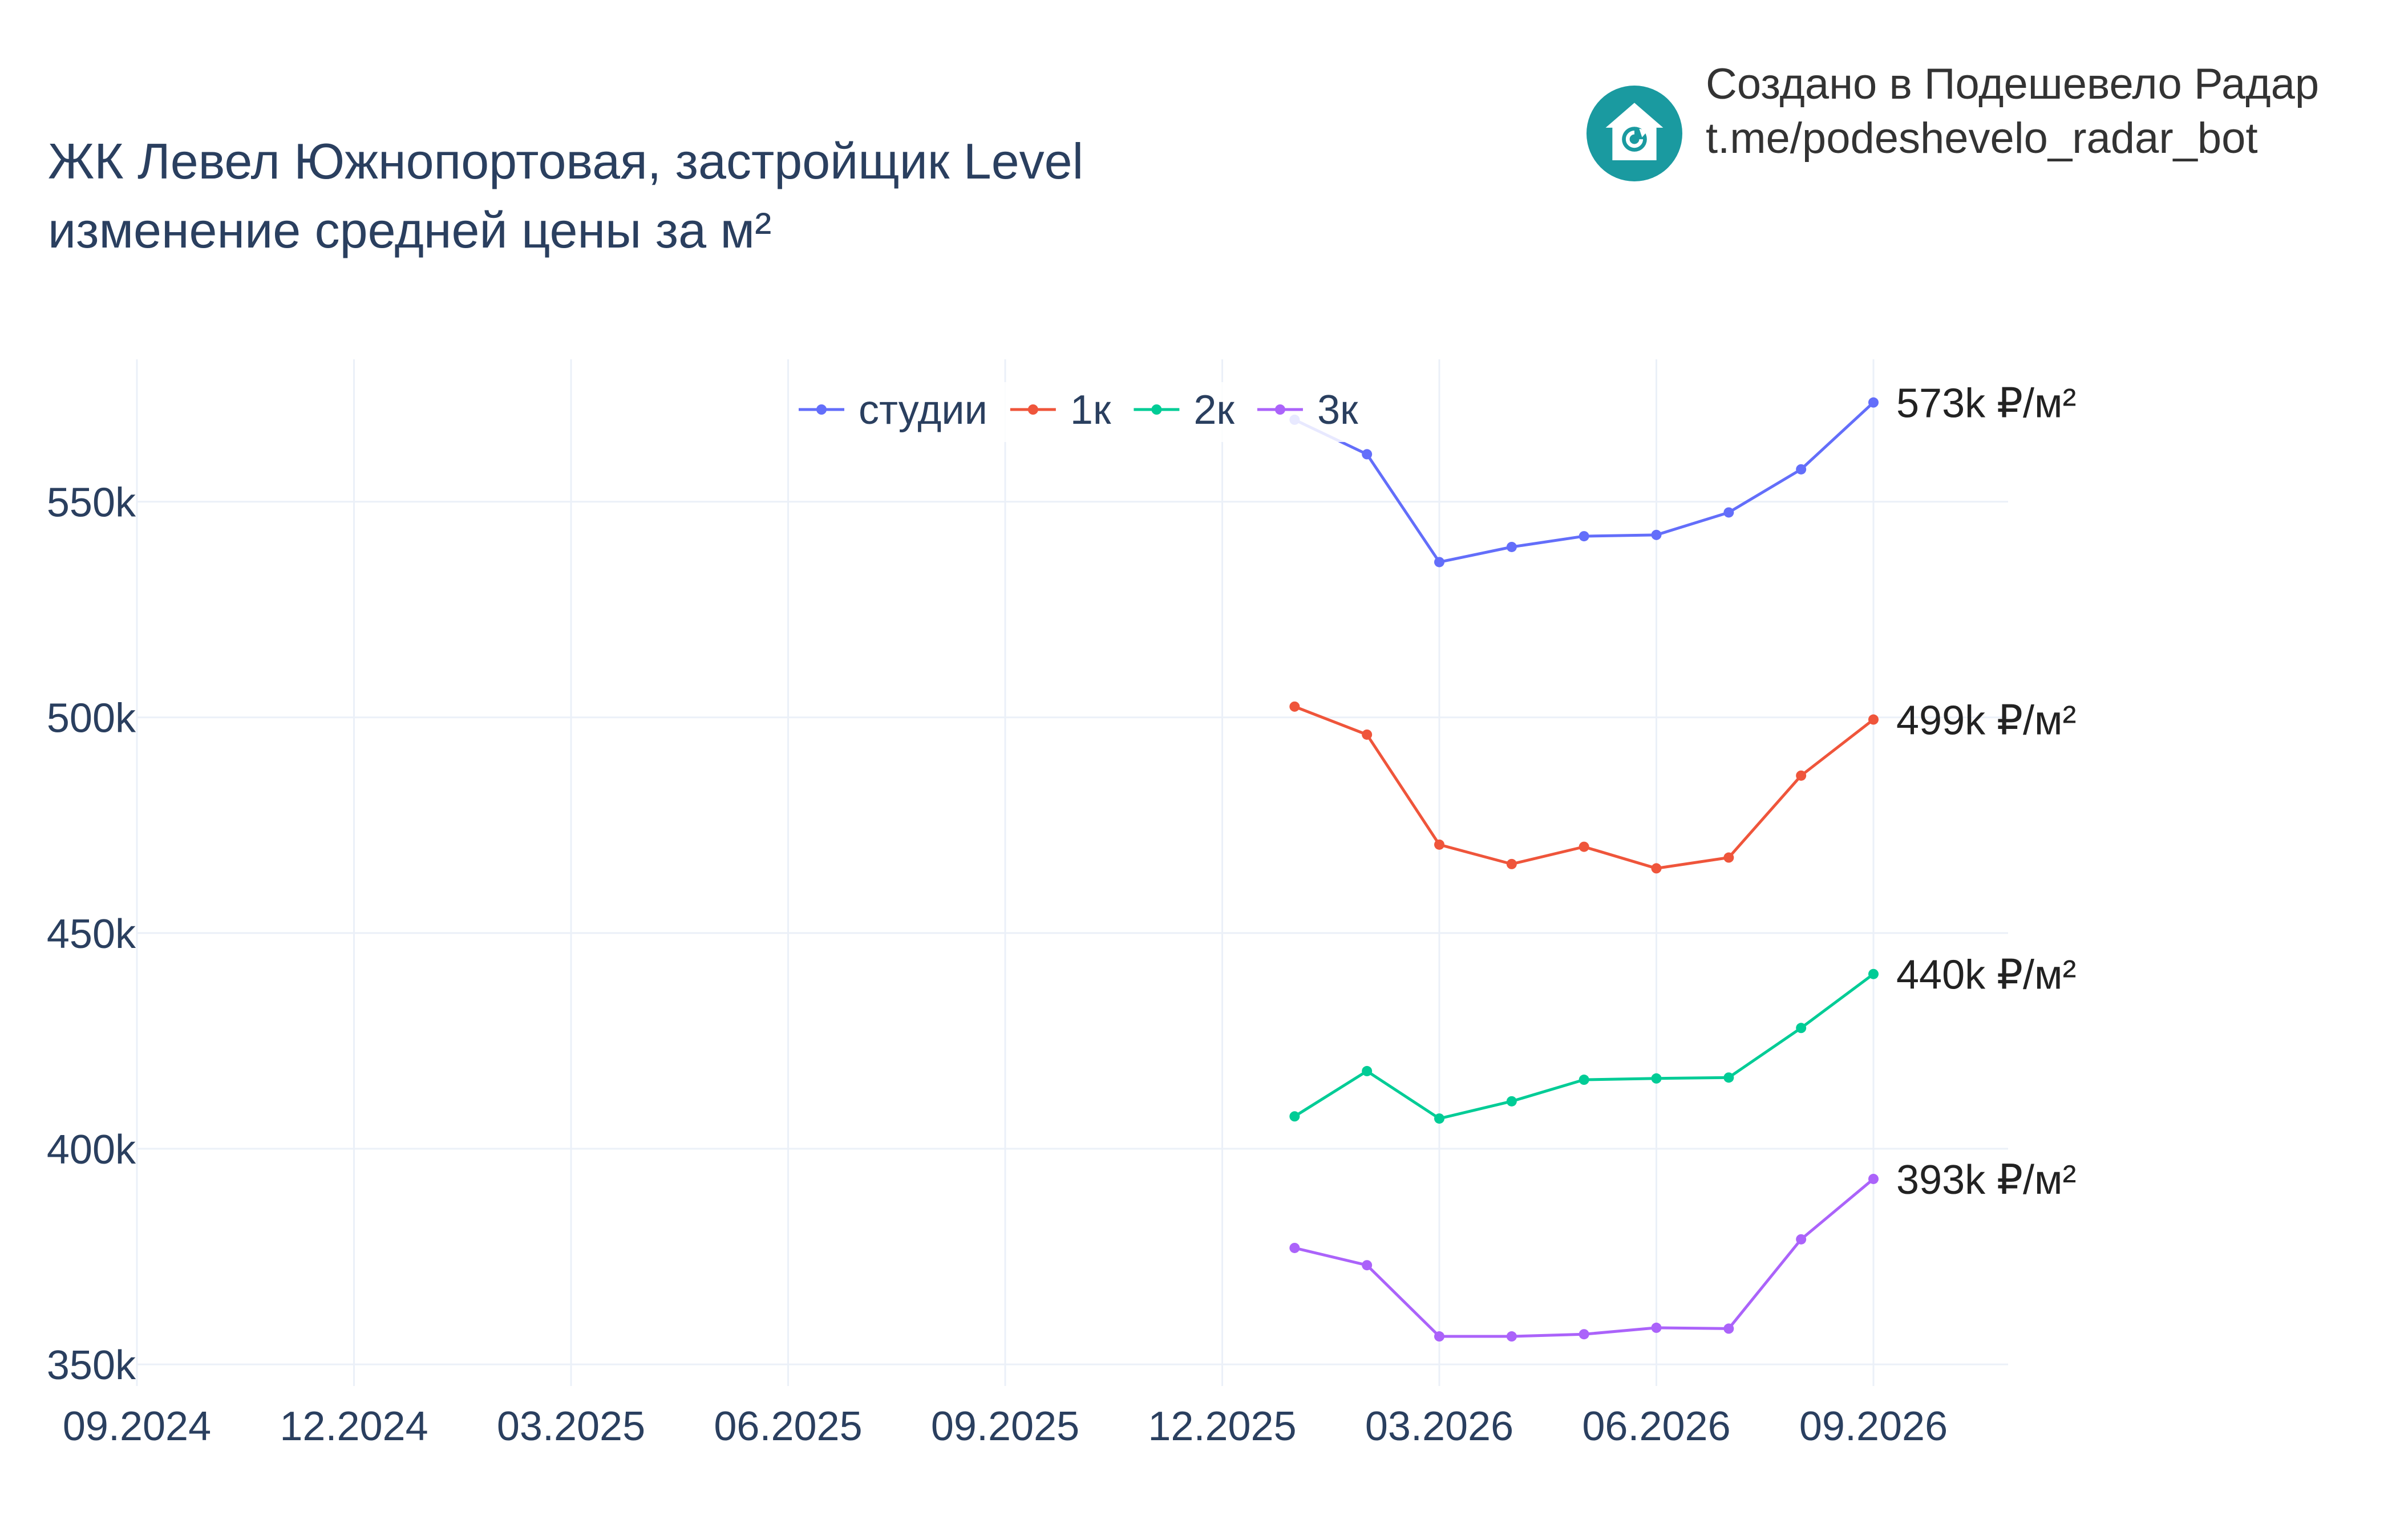 The width and height of the screenshot is (2396, 1540). What do you see at coordinates (566, 161) in the screenshot?
I see `chart-title-line1: ЖК Левел Южнопортовая, застройщик Level` at bounding box center [566, 161].